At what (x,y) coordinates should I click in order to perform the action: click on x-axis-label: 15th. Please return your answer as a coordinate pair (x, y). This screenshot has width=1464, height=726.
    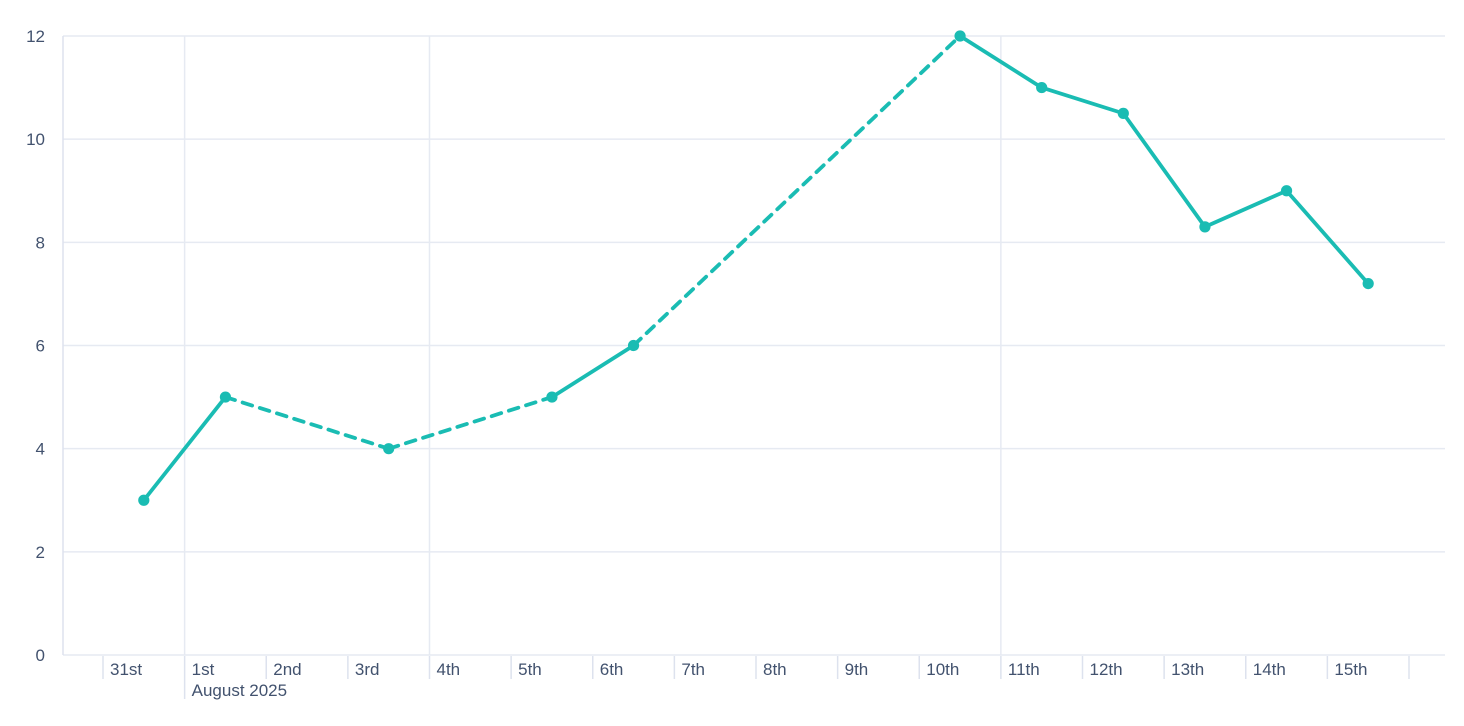
    Looking at the image, I should click on (1350, 669).